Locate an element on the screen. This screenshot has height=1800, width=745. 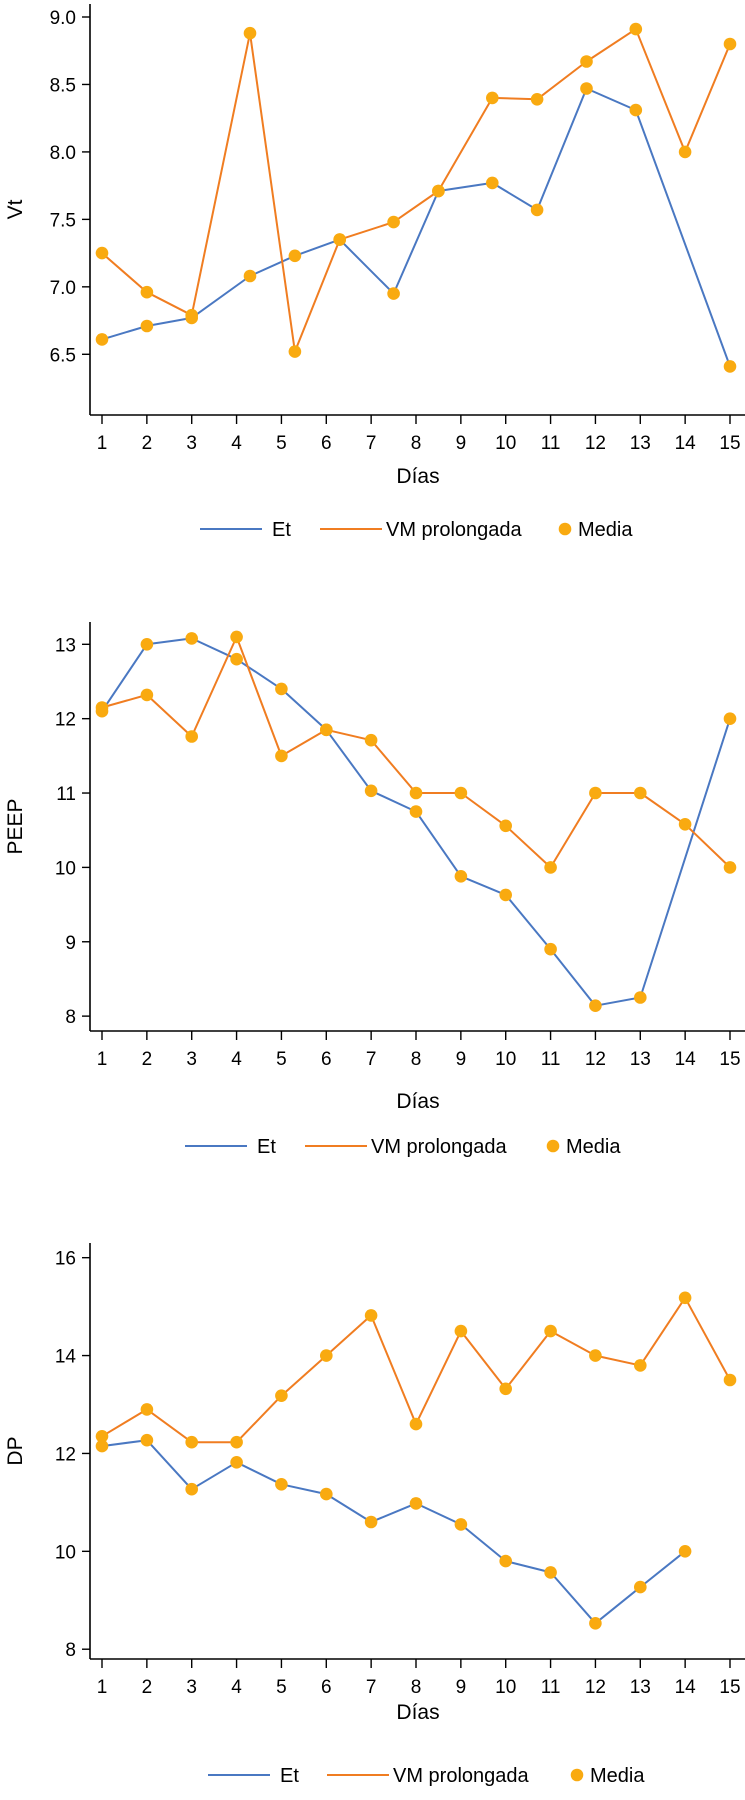
chart2-x-tick-label: 8 is located at coordinates (416, 1059).